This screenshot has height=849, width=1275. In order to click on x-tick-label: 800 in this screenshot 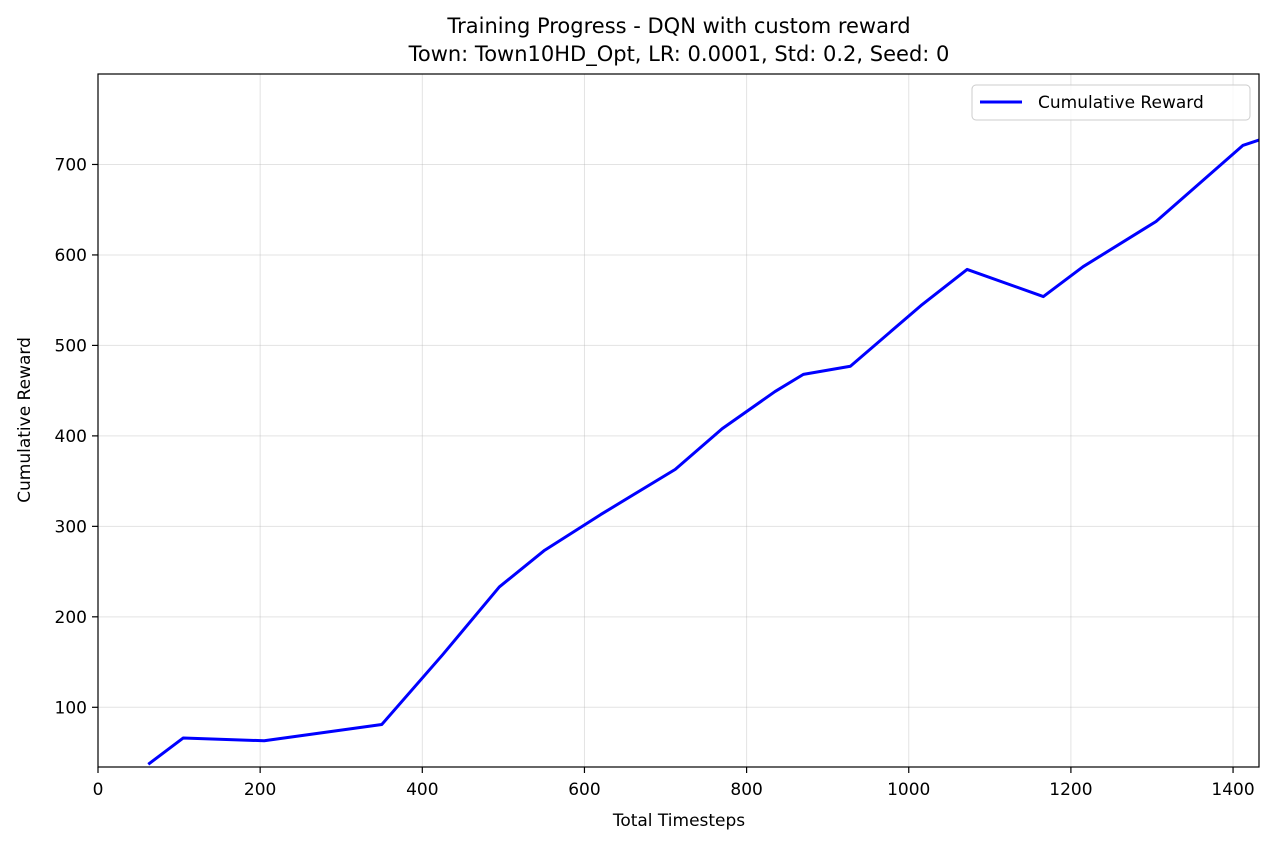, I will do `click(746, 790)`.